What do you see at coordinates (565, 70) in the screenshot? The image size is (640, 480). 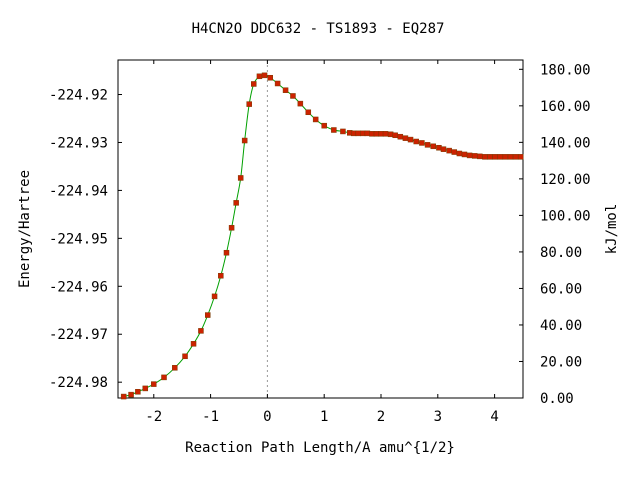 I see `y2-tick-label-9: 180.00` at bounding box center [565, 70].